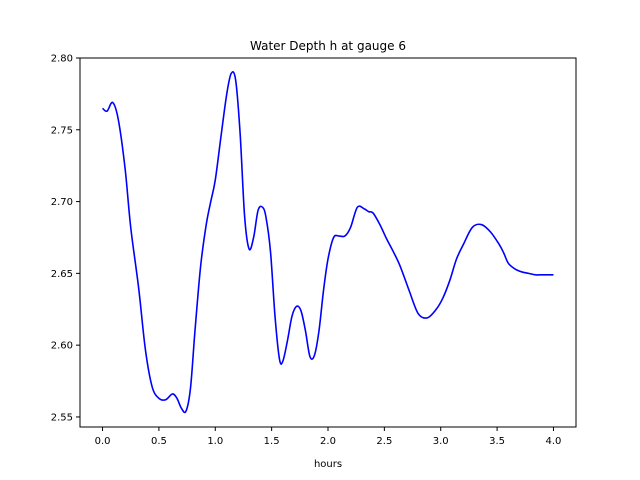  Describe the element at coordinates (103, 441) in the screenshot. I see `x-tick-label: 0.0` at that location.